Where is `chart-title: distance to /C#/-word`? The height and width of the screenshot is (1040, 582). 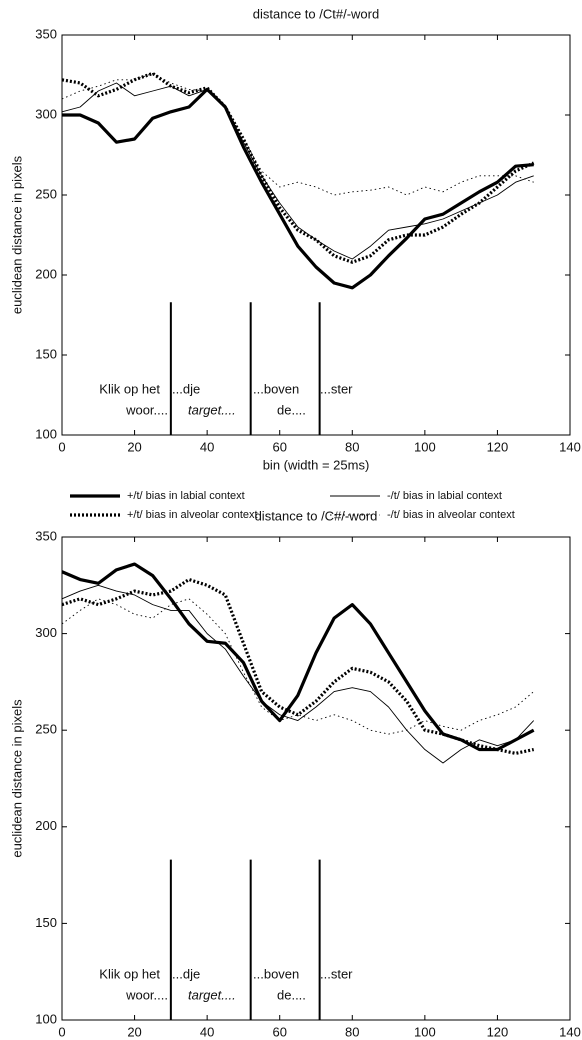
chart-title: distance to /C#/-word is located at coordinates (316, 515).